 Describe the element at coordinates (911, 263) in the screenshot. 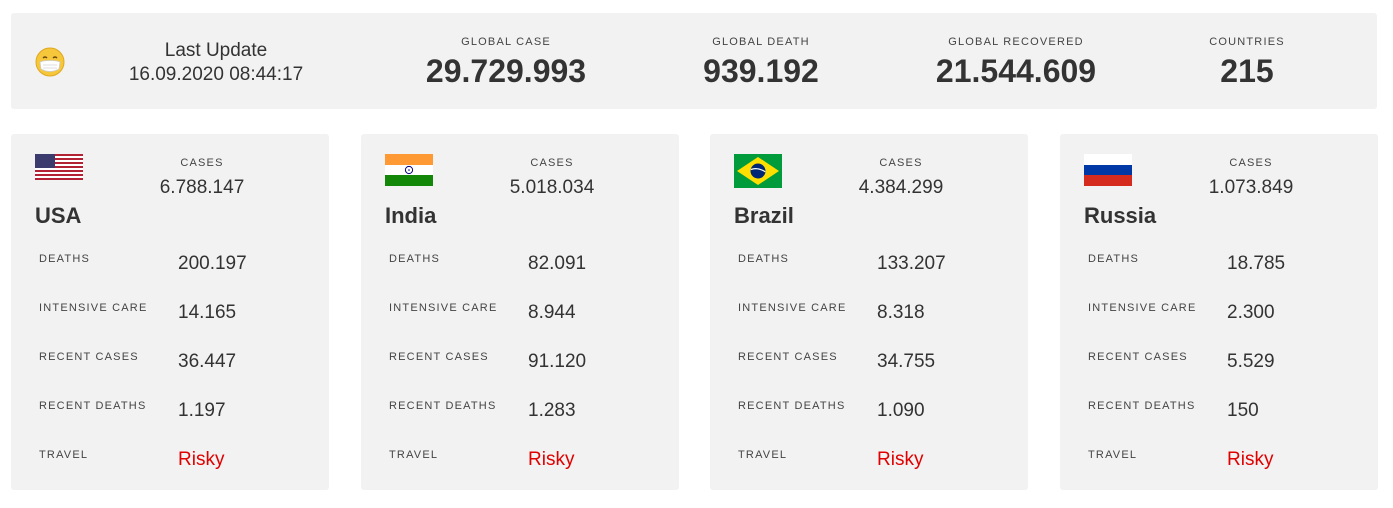

I see `deaths-value: 133.207` at that location.